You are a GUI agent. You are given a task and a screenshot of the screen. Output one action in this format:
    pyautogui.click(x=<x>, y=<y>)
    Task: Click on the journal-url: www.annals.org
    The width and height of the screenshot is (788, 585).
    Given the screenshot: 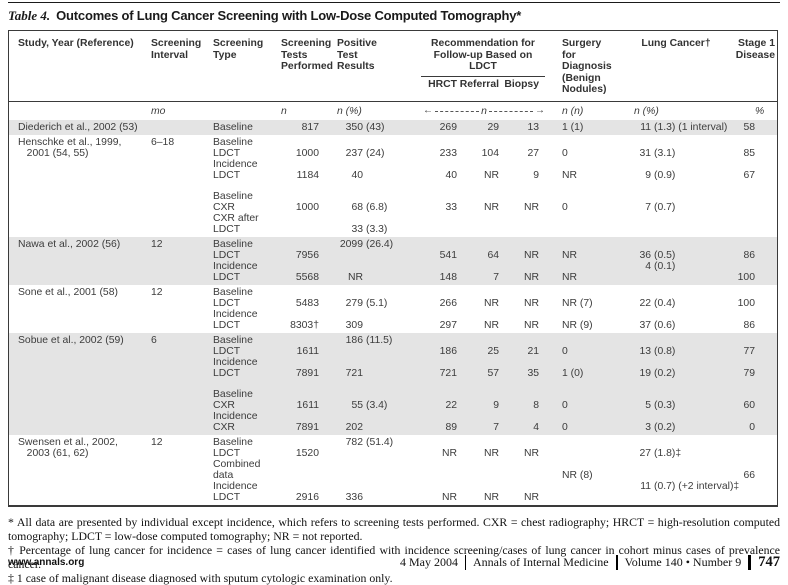 What is the action you would take?
    pyautogui.click(x=46, y=562)
    